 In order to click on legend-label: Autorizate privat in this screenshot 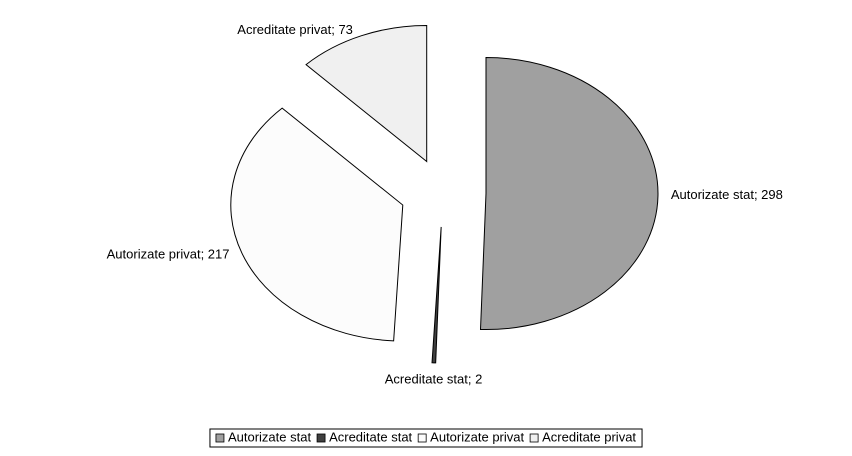, I will do `click(477, 436)`.